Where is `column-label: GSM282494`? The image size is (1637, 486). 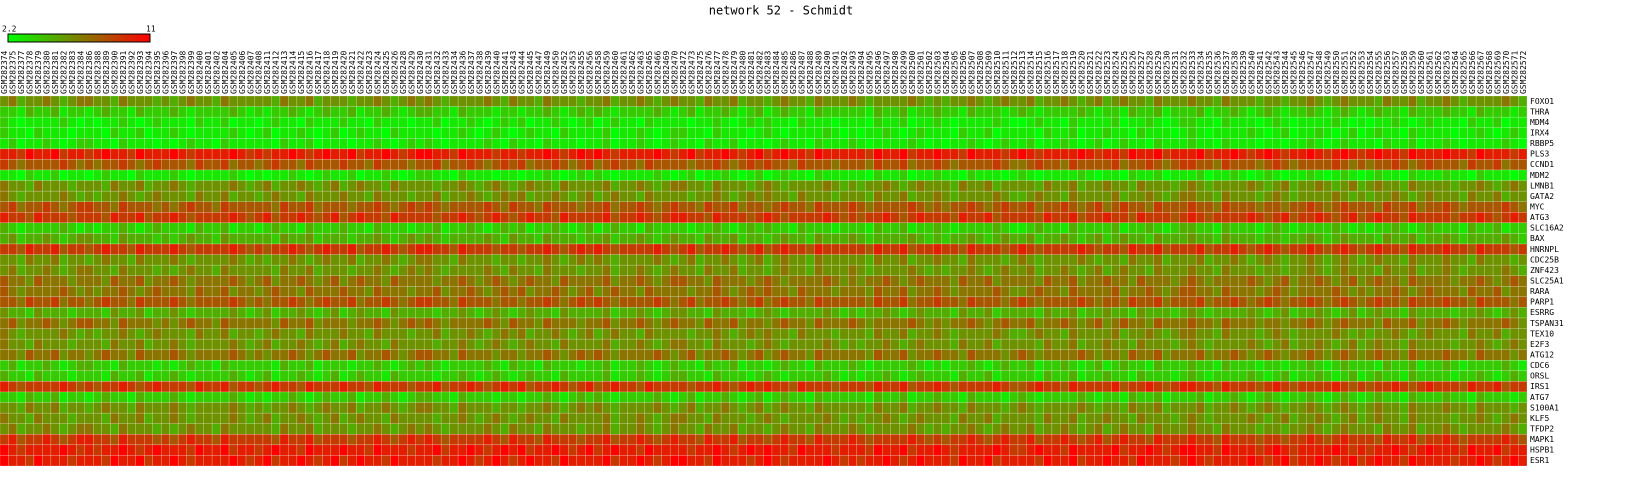 column-label: GSM282494 is located at coordinates (861, 72).